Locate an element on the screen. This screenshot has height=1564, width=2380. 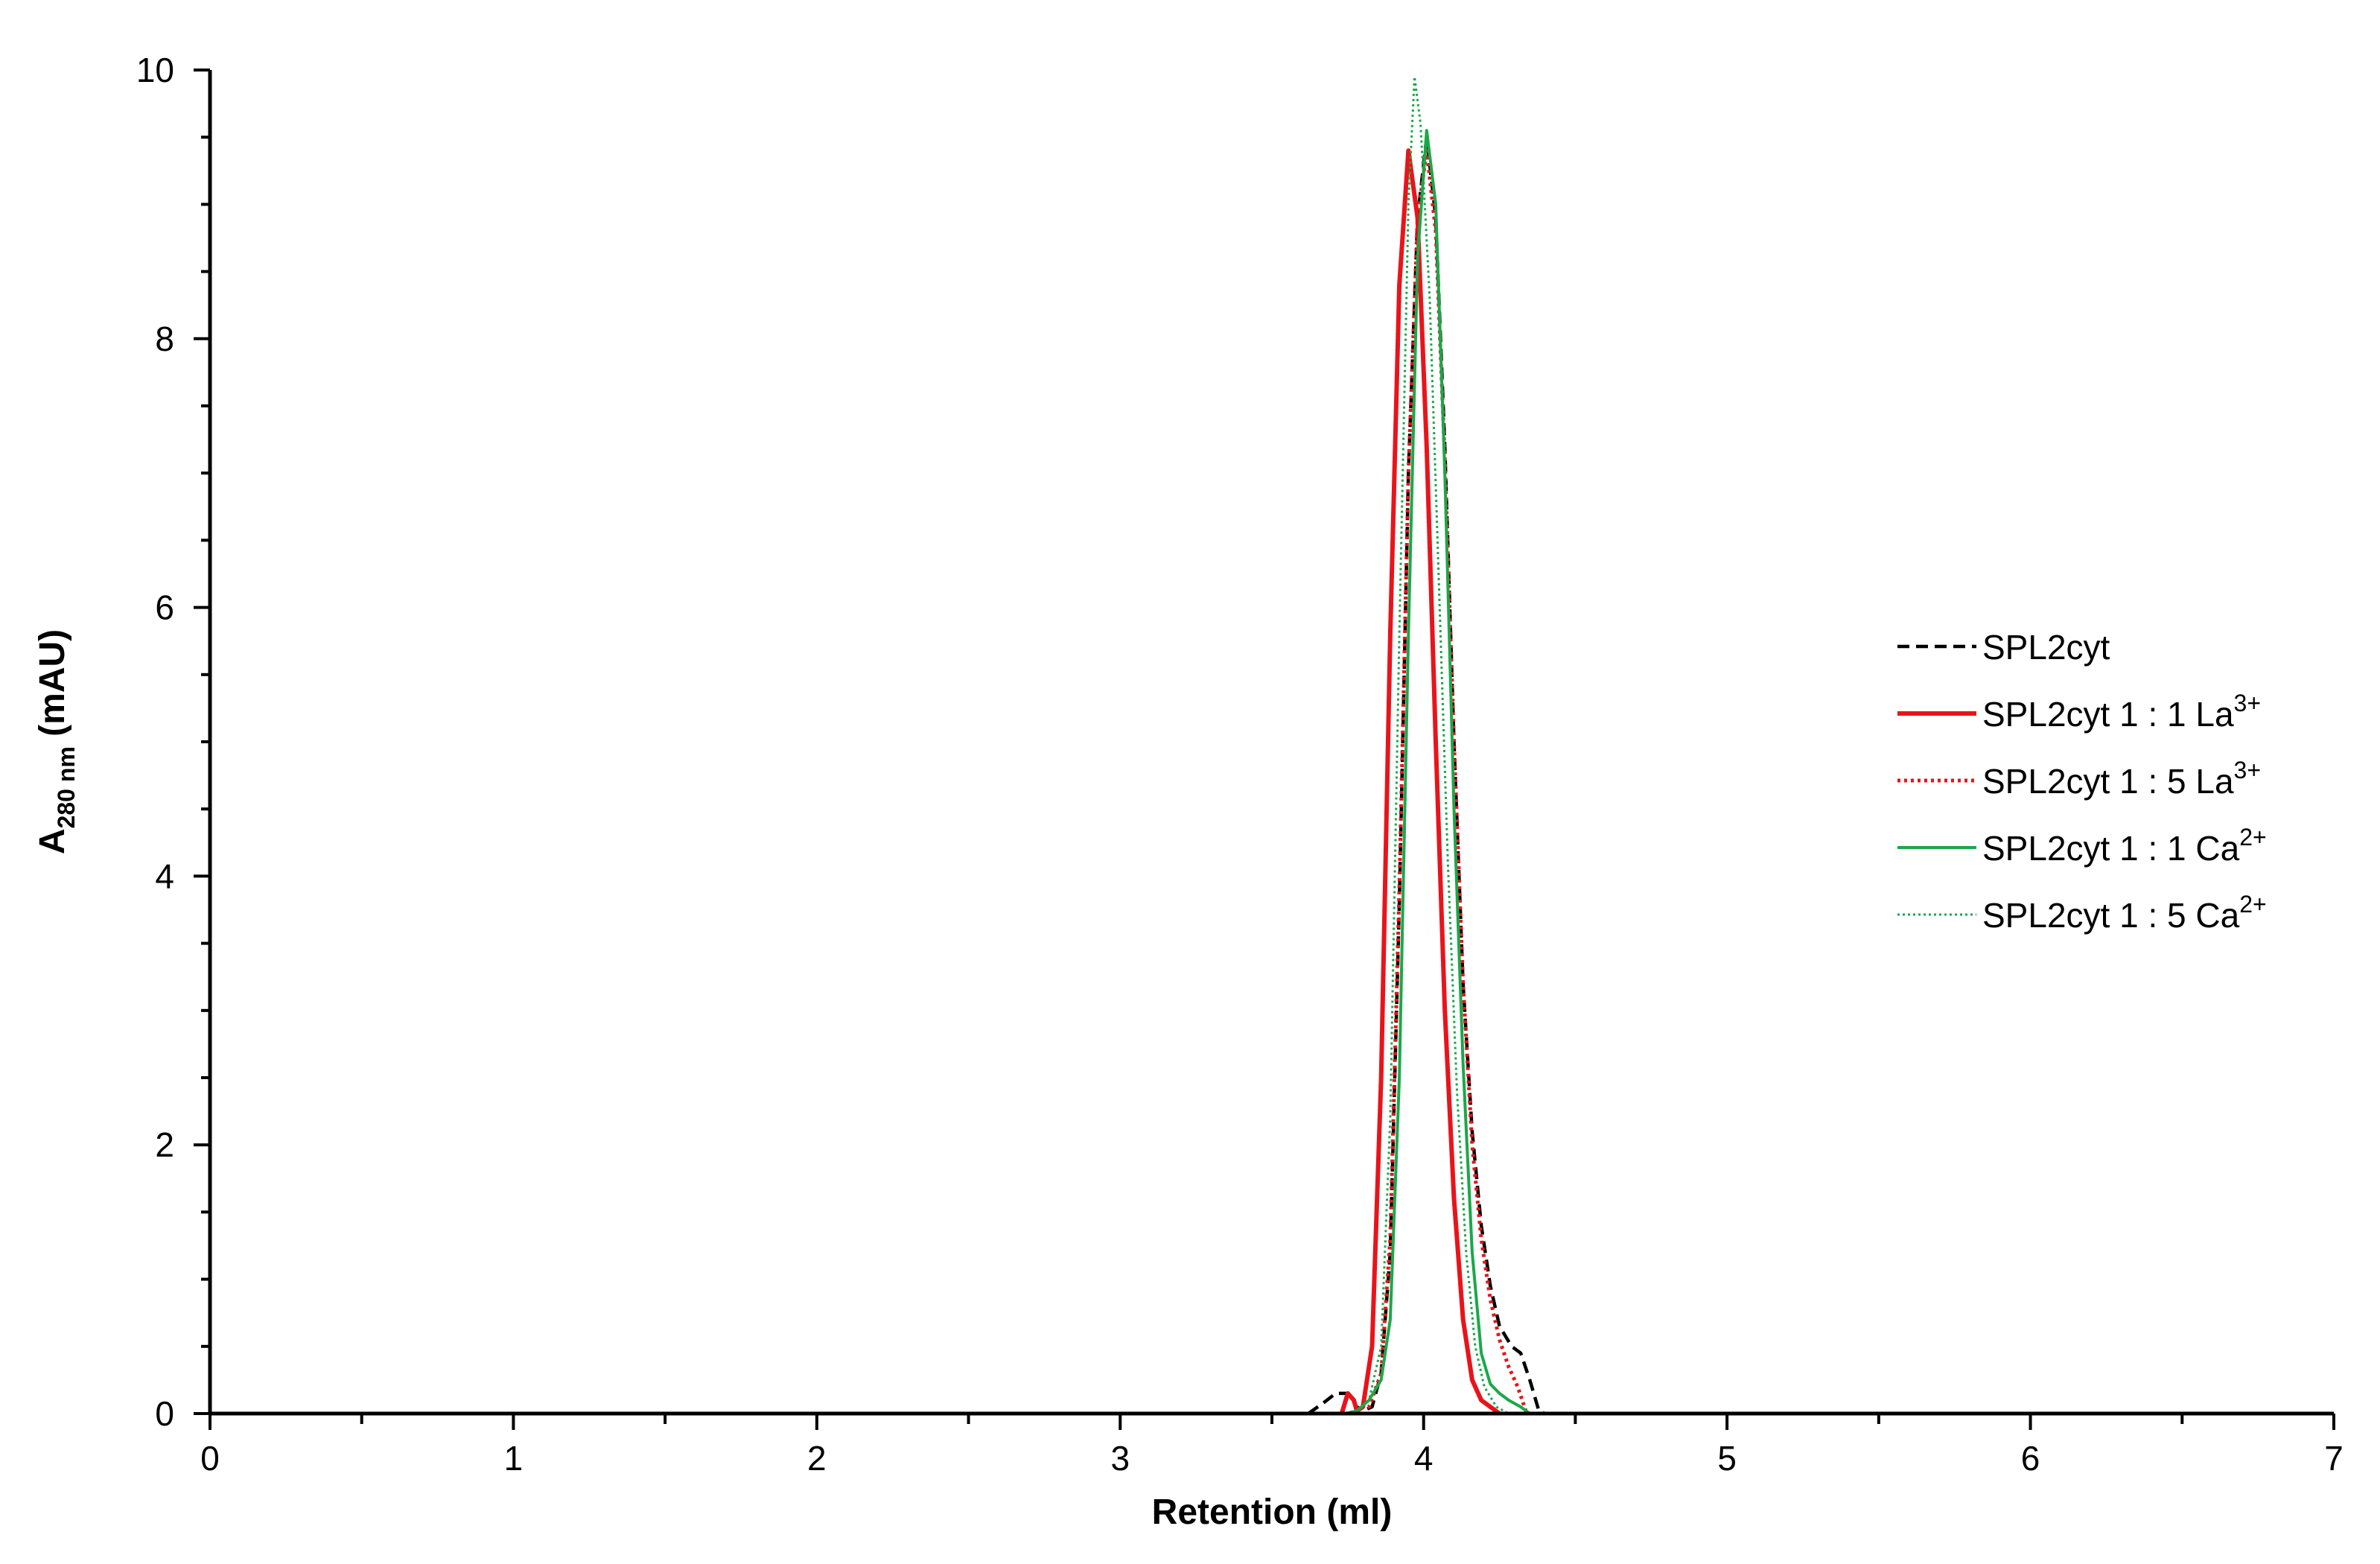
legend-label-text: SPL2cyt 1 : 1 Ca is located at coordinates (2111, 848).